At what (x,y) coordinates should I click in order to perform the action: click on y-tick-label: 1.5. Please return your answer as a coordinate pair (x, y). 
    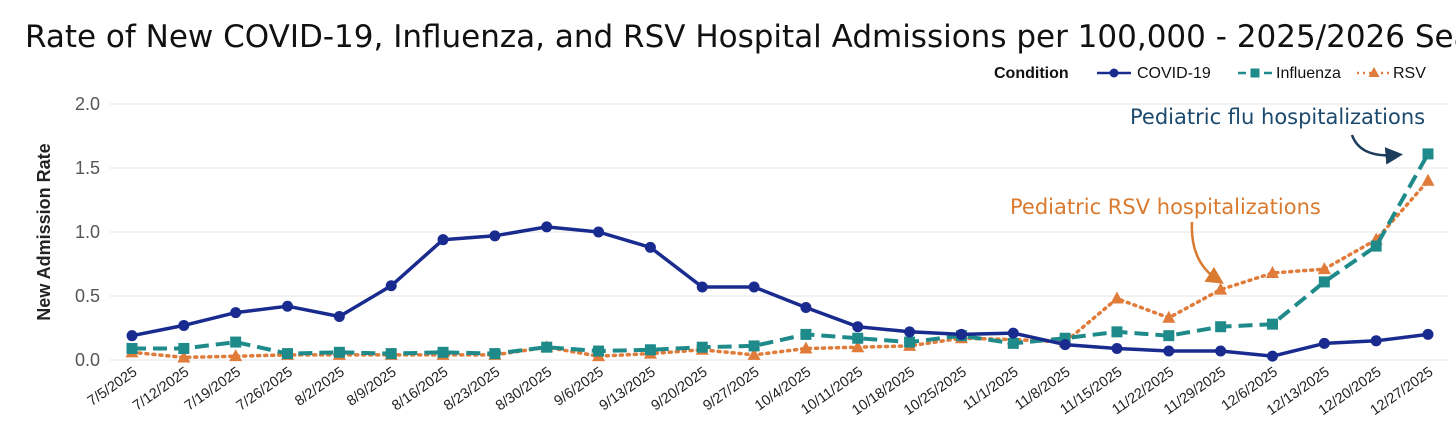
    Looking at the image, I should click on (87, 168).